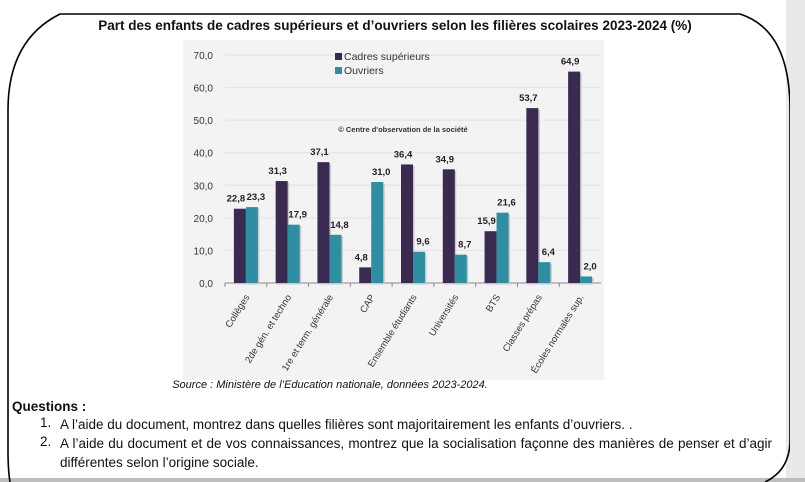 Image resolution: width=805 pixels, height=482 pixels. I want to click on data-label: 37,1, so click(319, 152).